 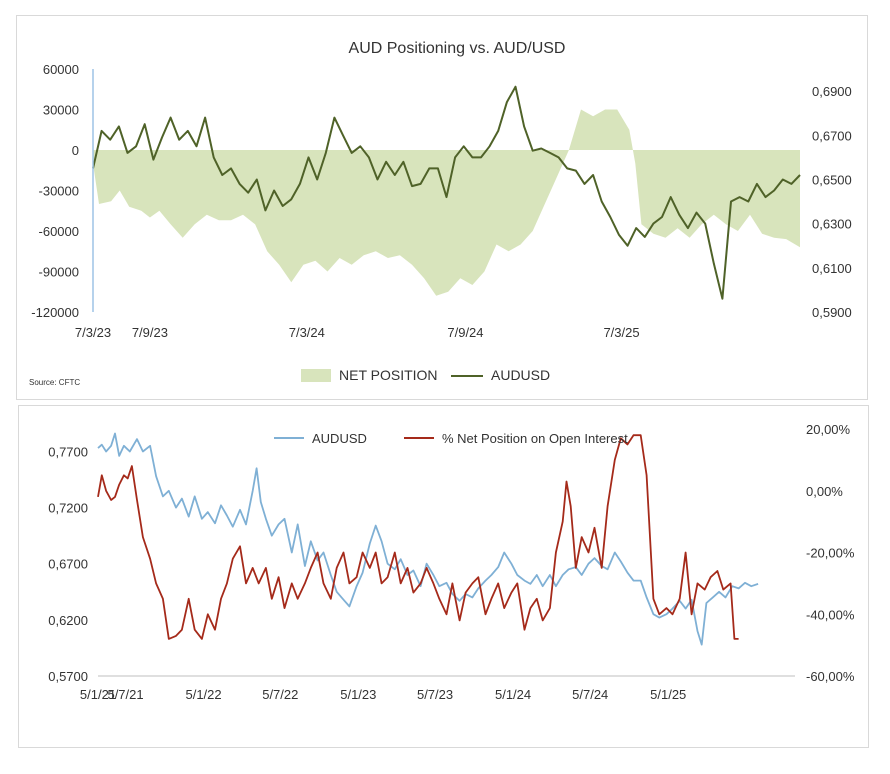 What do you see at coordinates (824, 491) in the screenshot?
I see `y-right-tick-label: 0,00%` at bounding box center [824, 491].